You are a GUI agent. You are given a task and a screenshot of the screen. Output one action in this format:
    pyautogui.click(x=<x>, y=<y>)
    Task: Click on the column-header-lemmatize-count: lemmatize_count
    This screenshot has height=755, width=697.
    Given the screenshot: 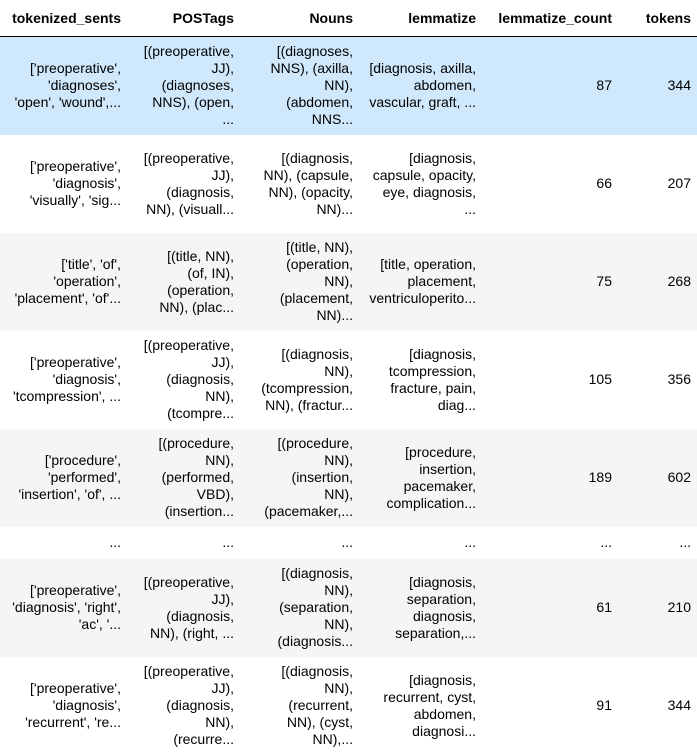 What is the action you would take?
    pyautogui.click(x=550, y=18)
    